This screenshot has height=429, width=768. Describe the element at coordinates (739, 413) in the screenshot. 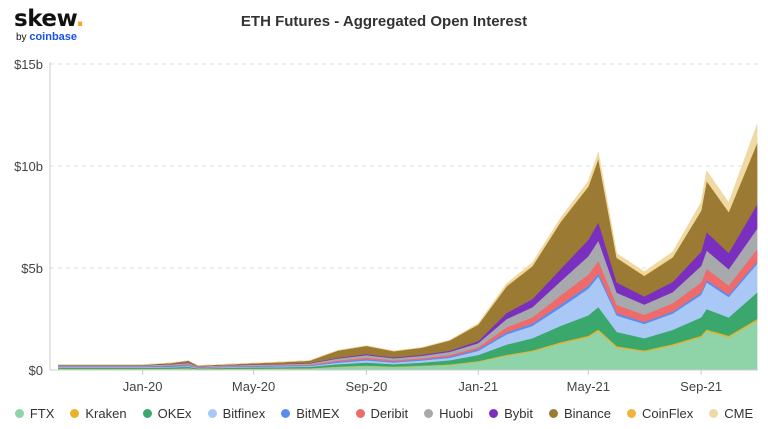

I see `legend-label: CME` at that location.